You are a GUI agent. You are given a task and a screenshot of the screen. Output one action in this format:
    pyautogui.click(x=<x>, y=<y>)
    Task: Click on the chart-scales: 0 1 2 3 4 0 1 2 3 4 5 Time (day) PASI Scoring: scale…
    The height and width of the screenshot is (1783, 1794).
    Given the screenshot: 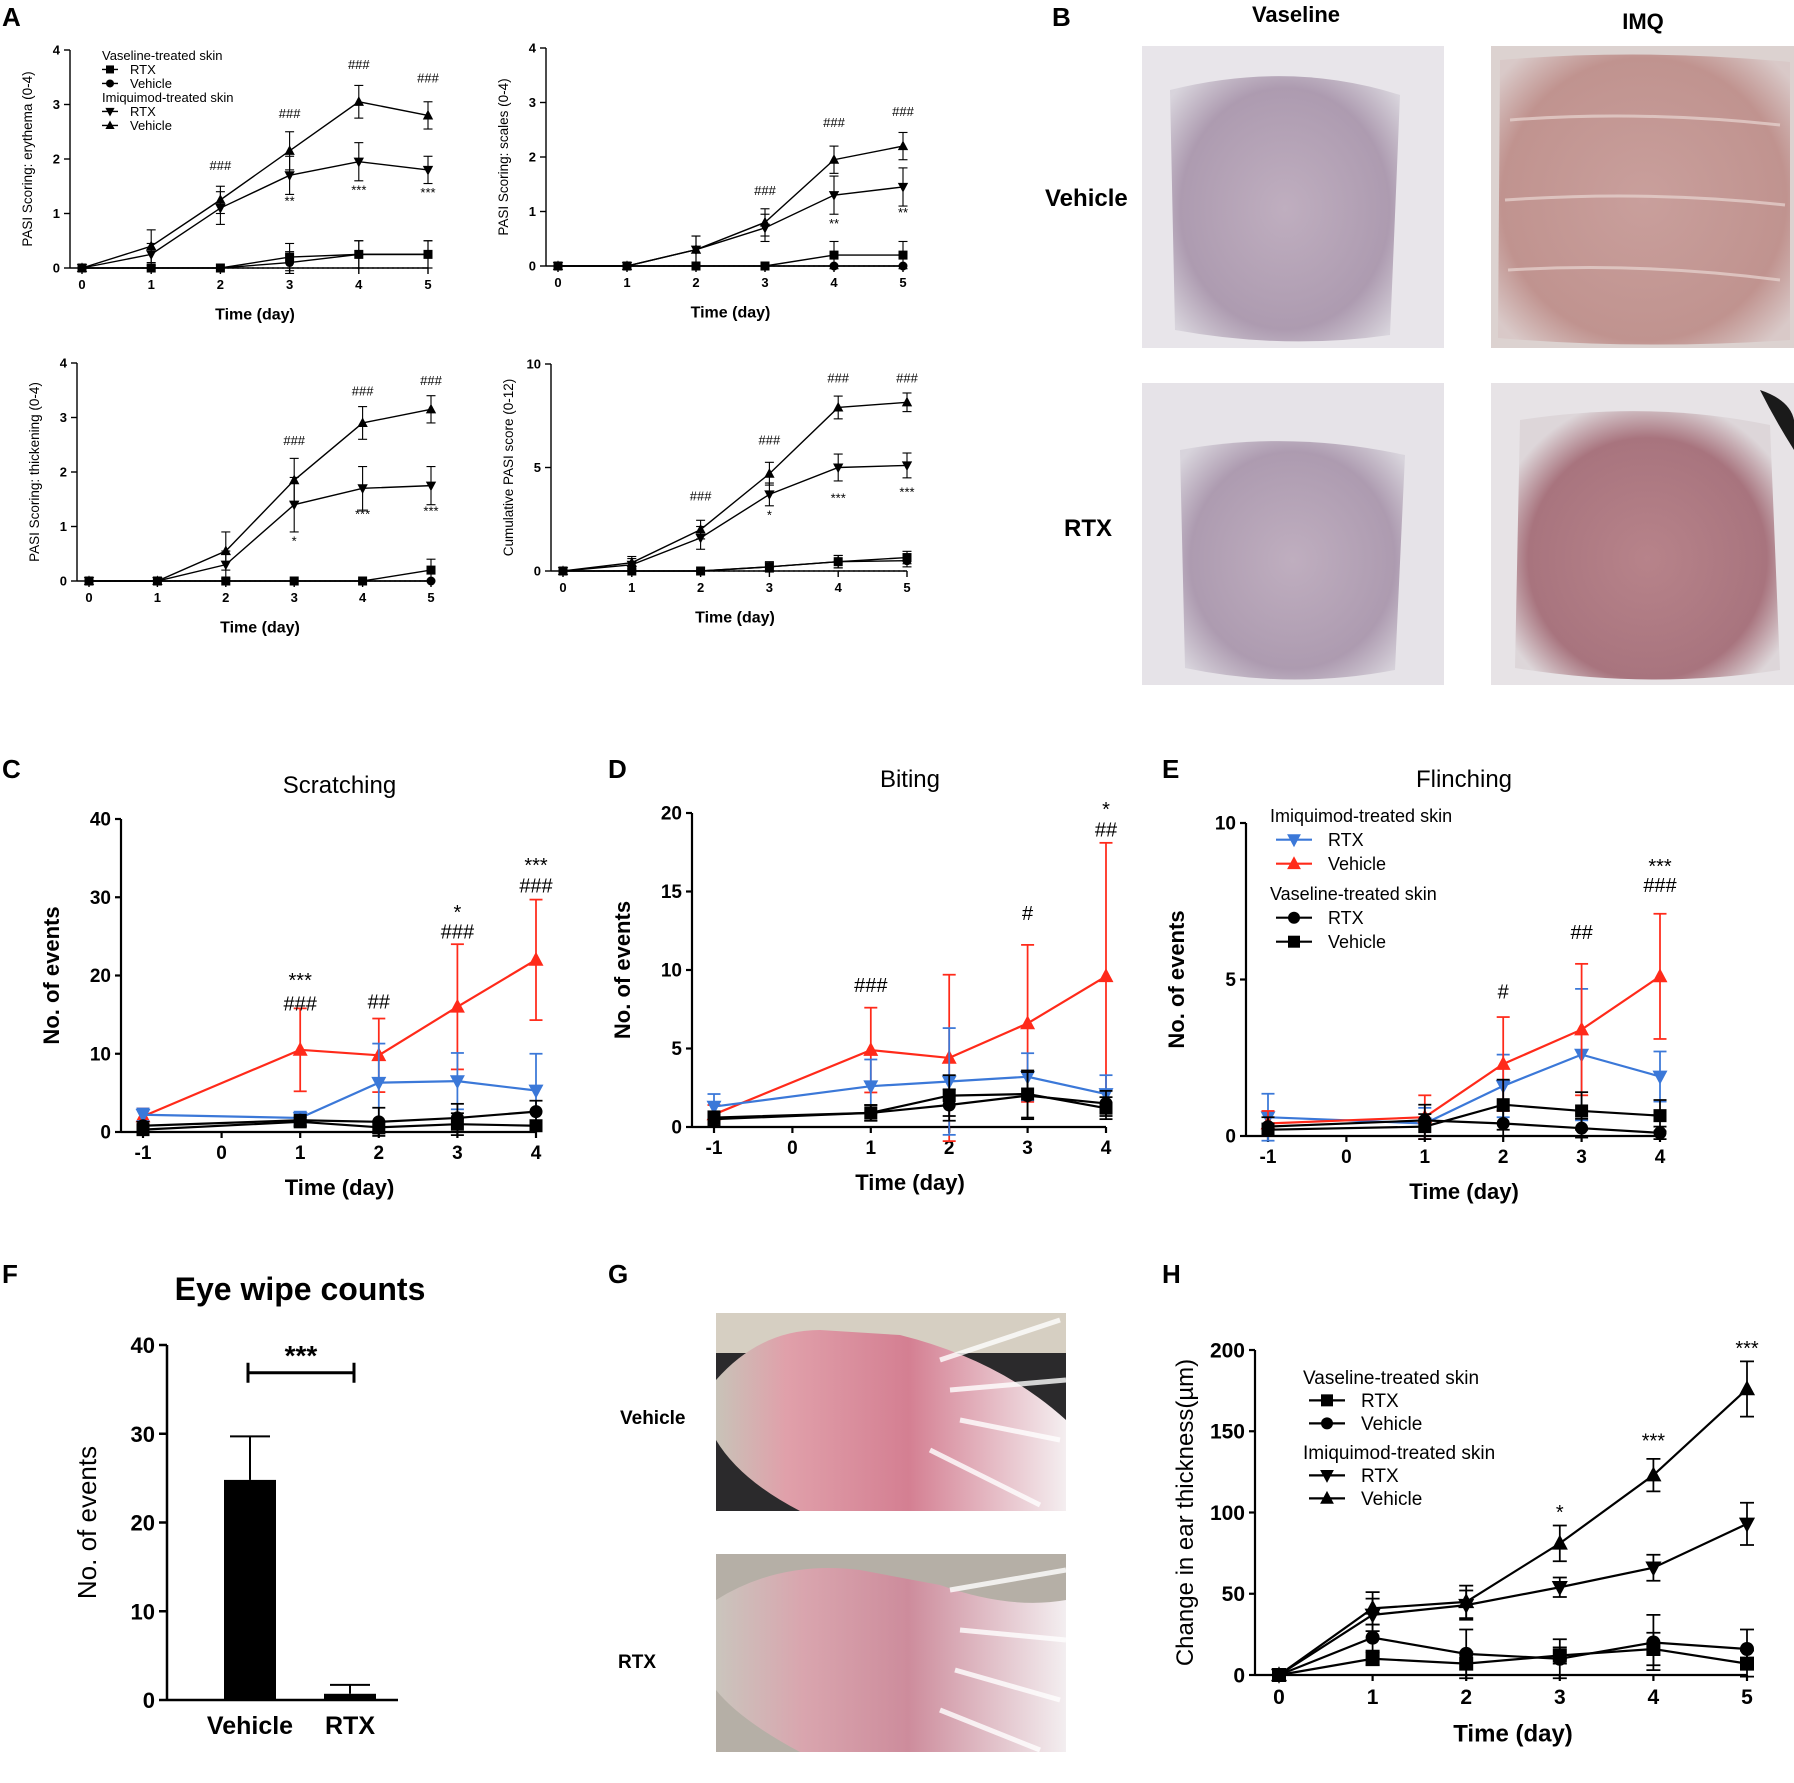 What is the action you would take?
    pyautogui.click(x=705, y=181)
    